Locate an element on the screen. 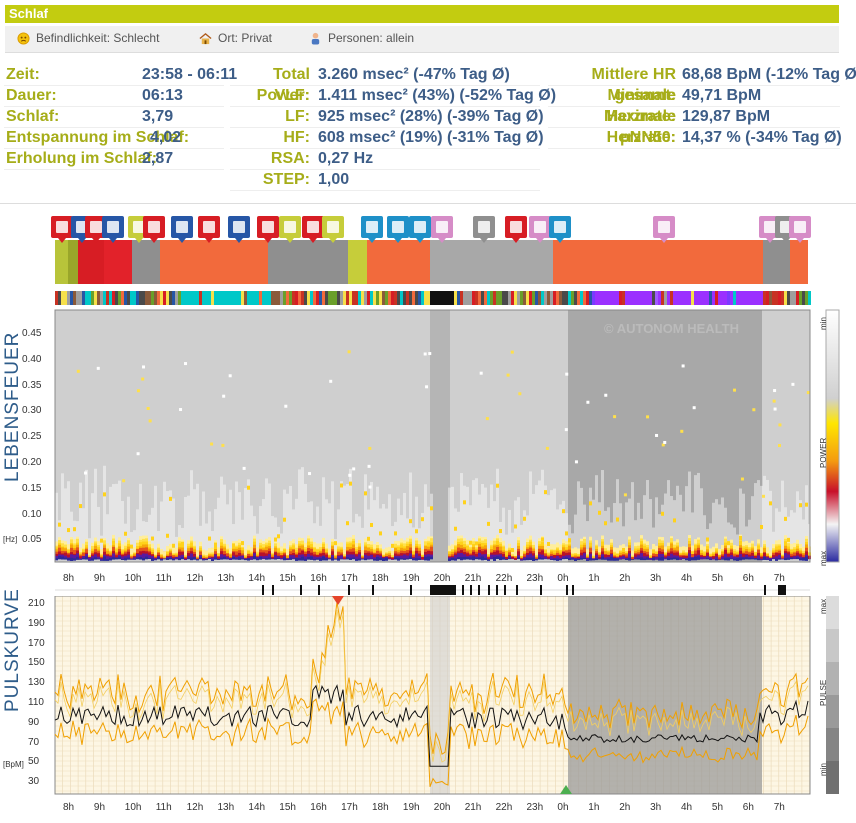 This screenshot has height=823, width=856. pulse-min-line is located at coordinates (431, 742).